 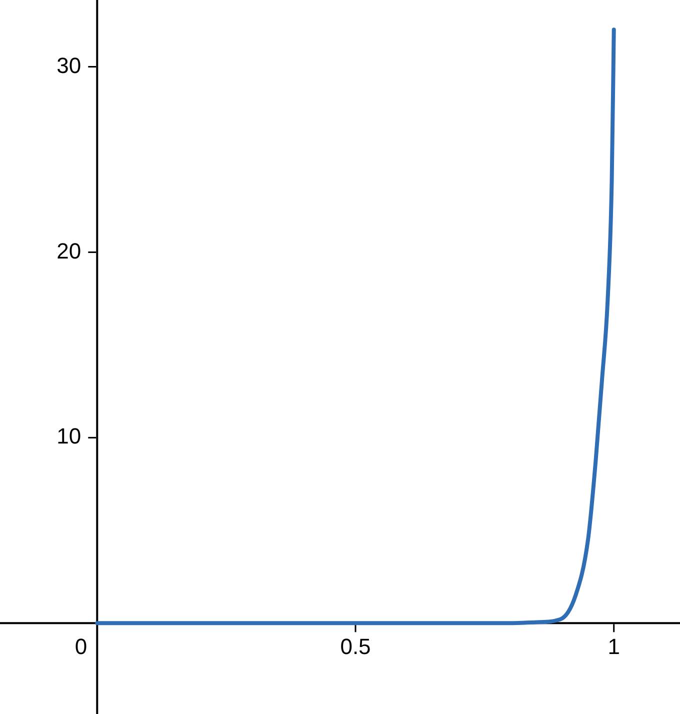 What do you see at coordinates (81, 647) in the screenshot?
I see `x-tick-label: 0` at bounding box center [81, 647].